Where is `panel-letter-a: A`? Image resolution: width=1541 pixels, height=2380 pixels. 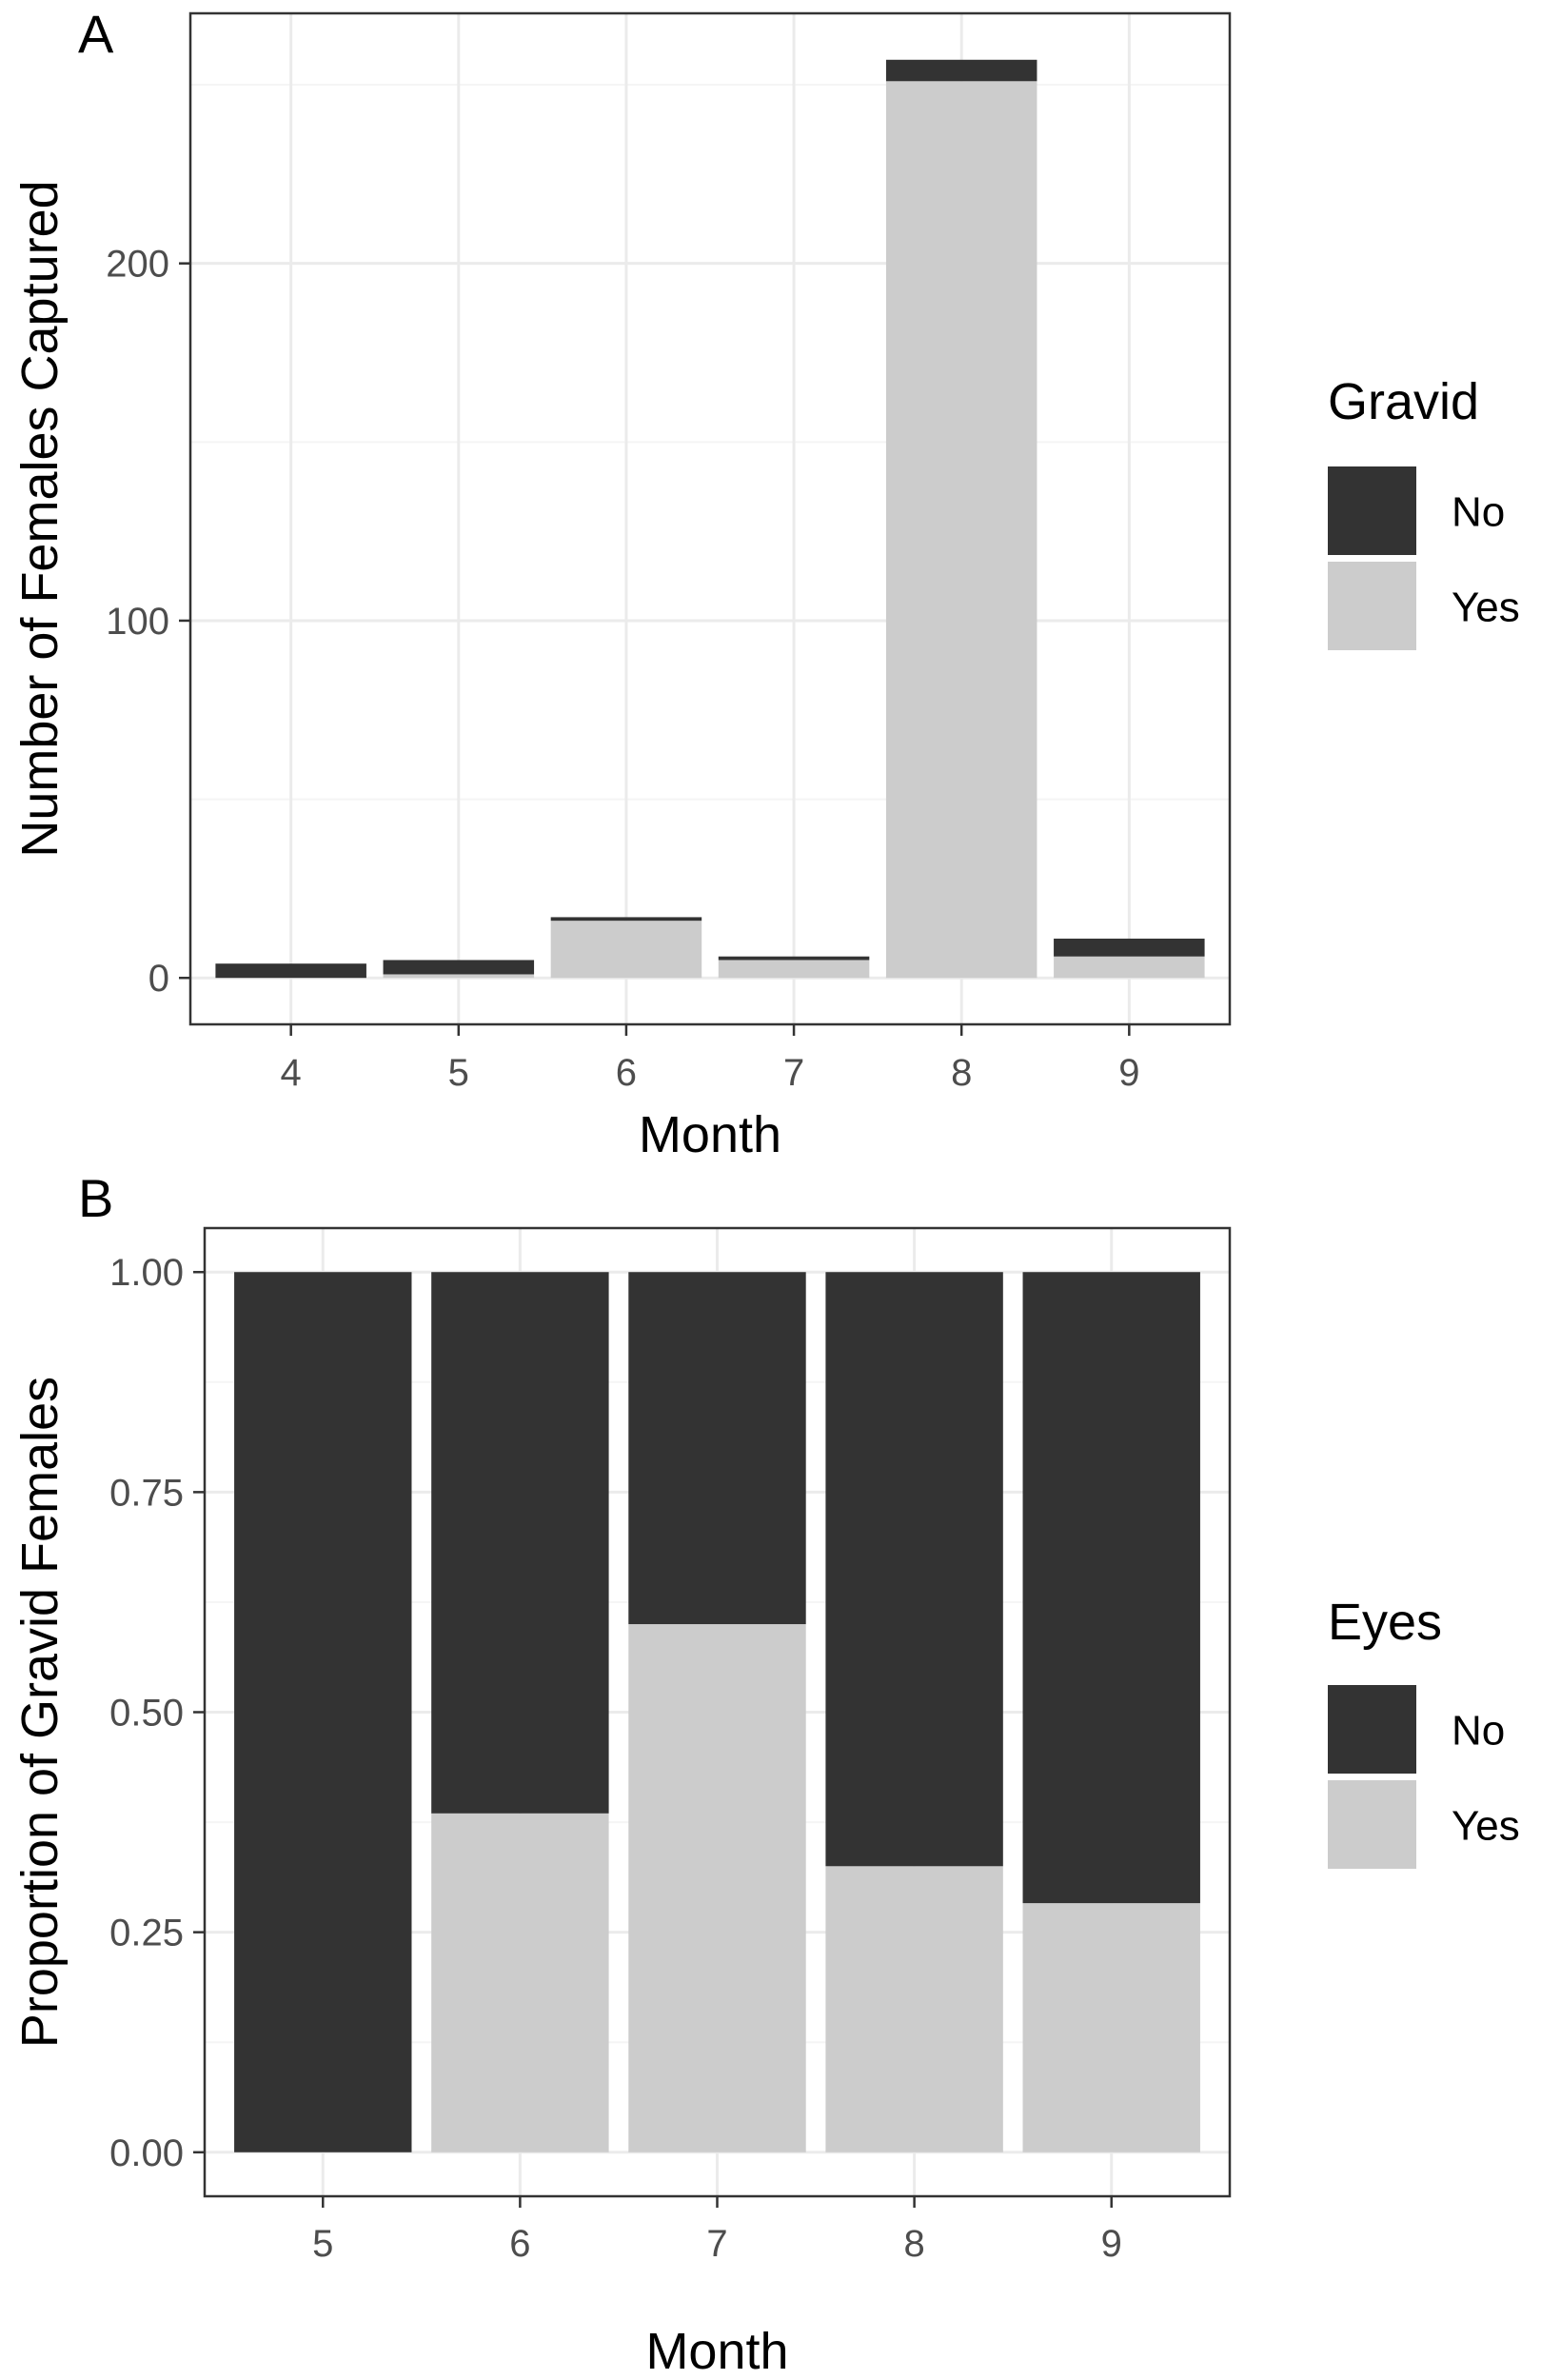
panel-letter-a: A is located at coordinates (96, 34).